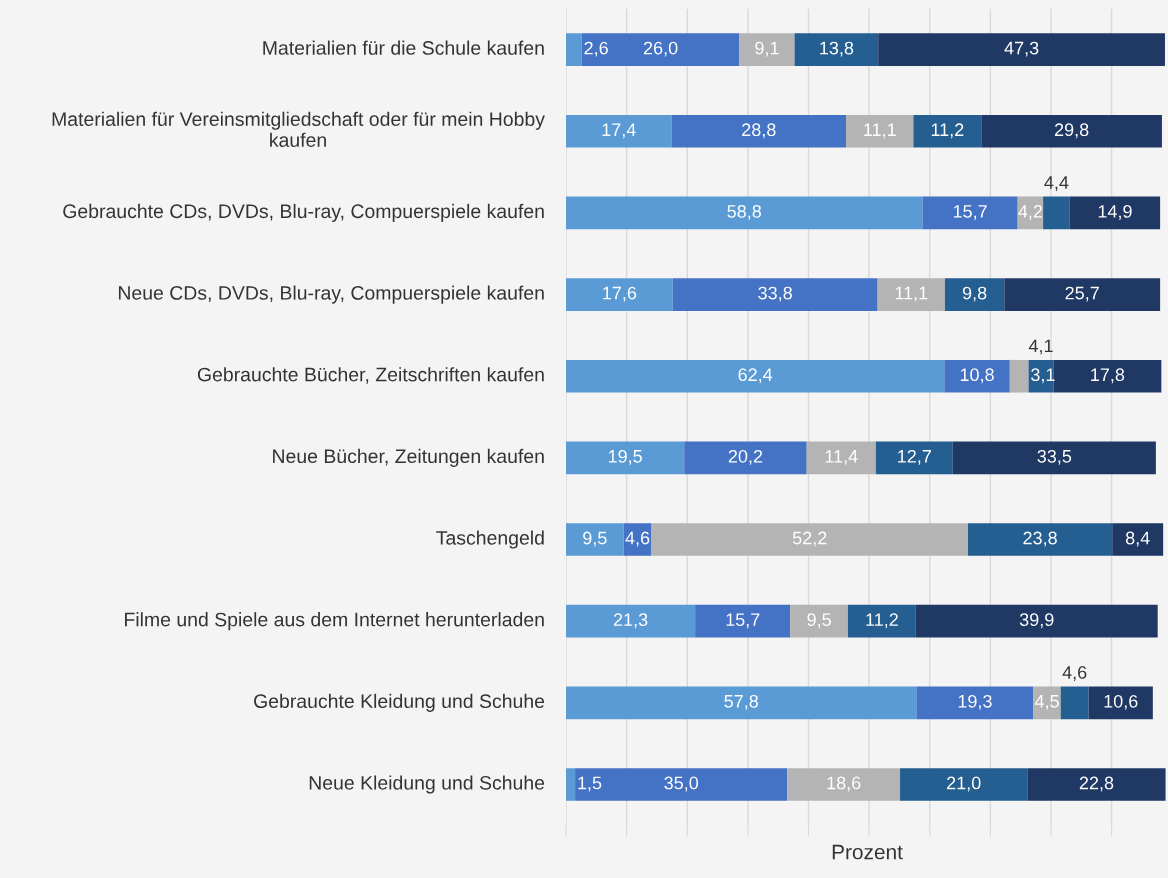 The width and height of the screenshot is (1168, 878). I want to click on data-label: 14,9, so click(1115, 212).